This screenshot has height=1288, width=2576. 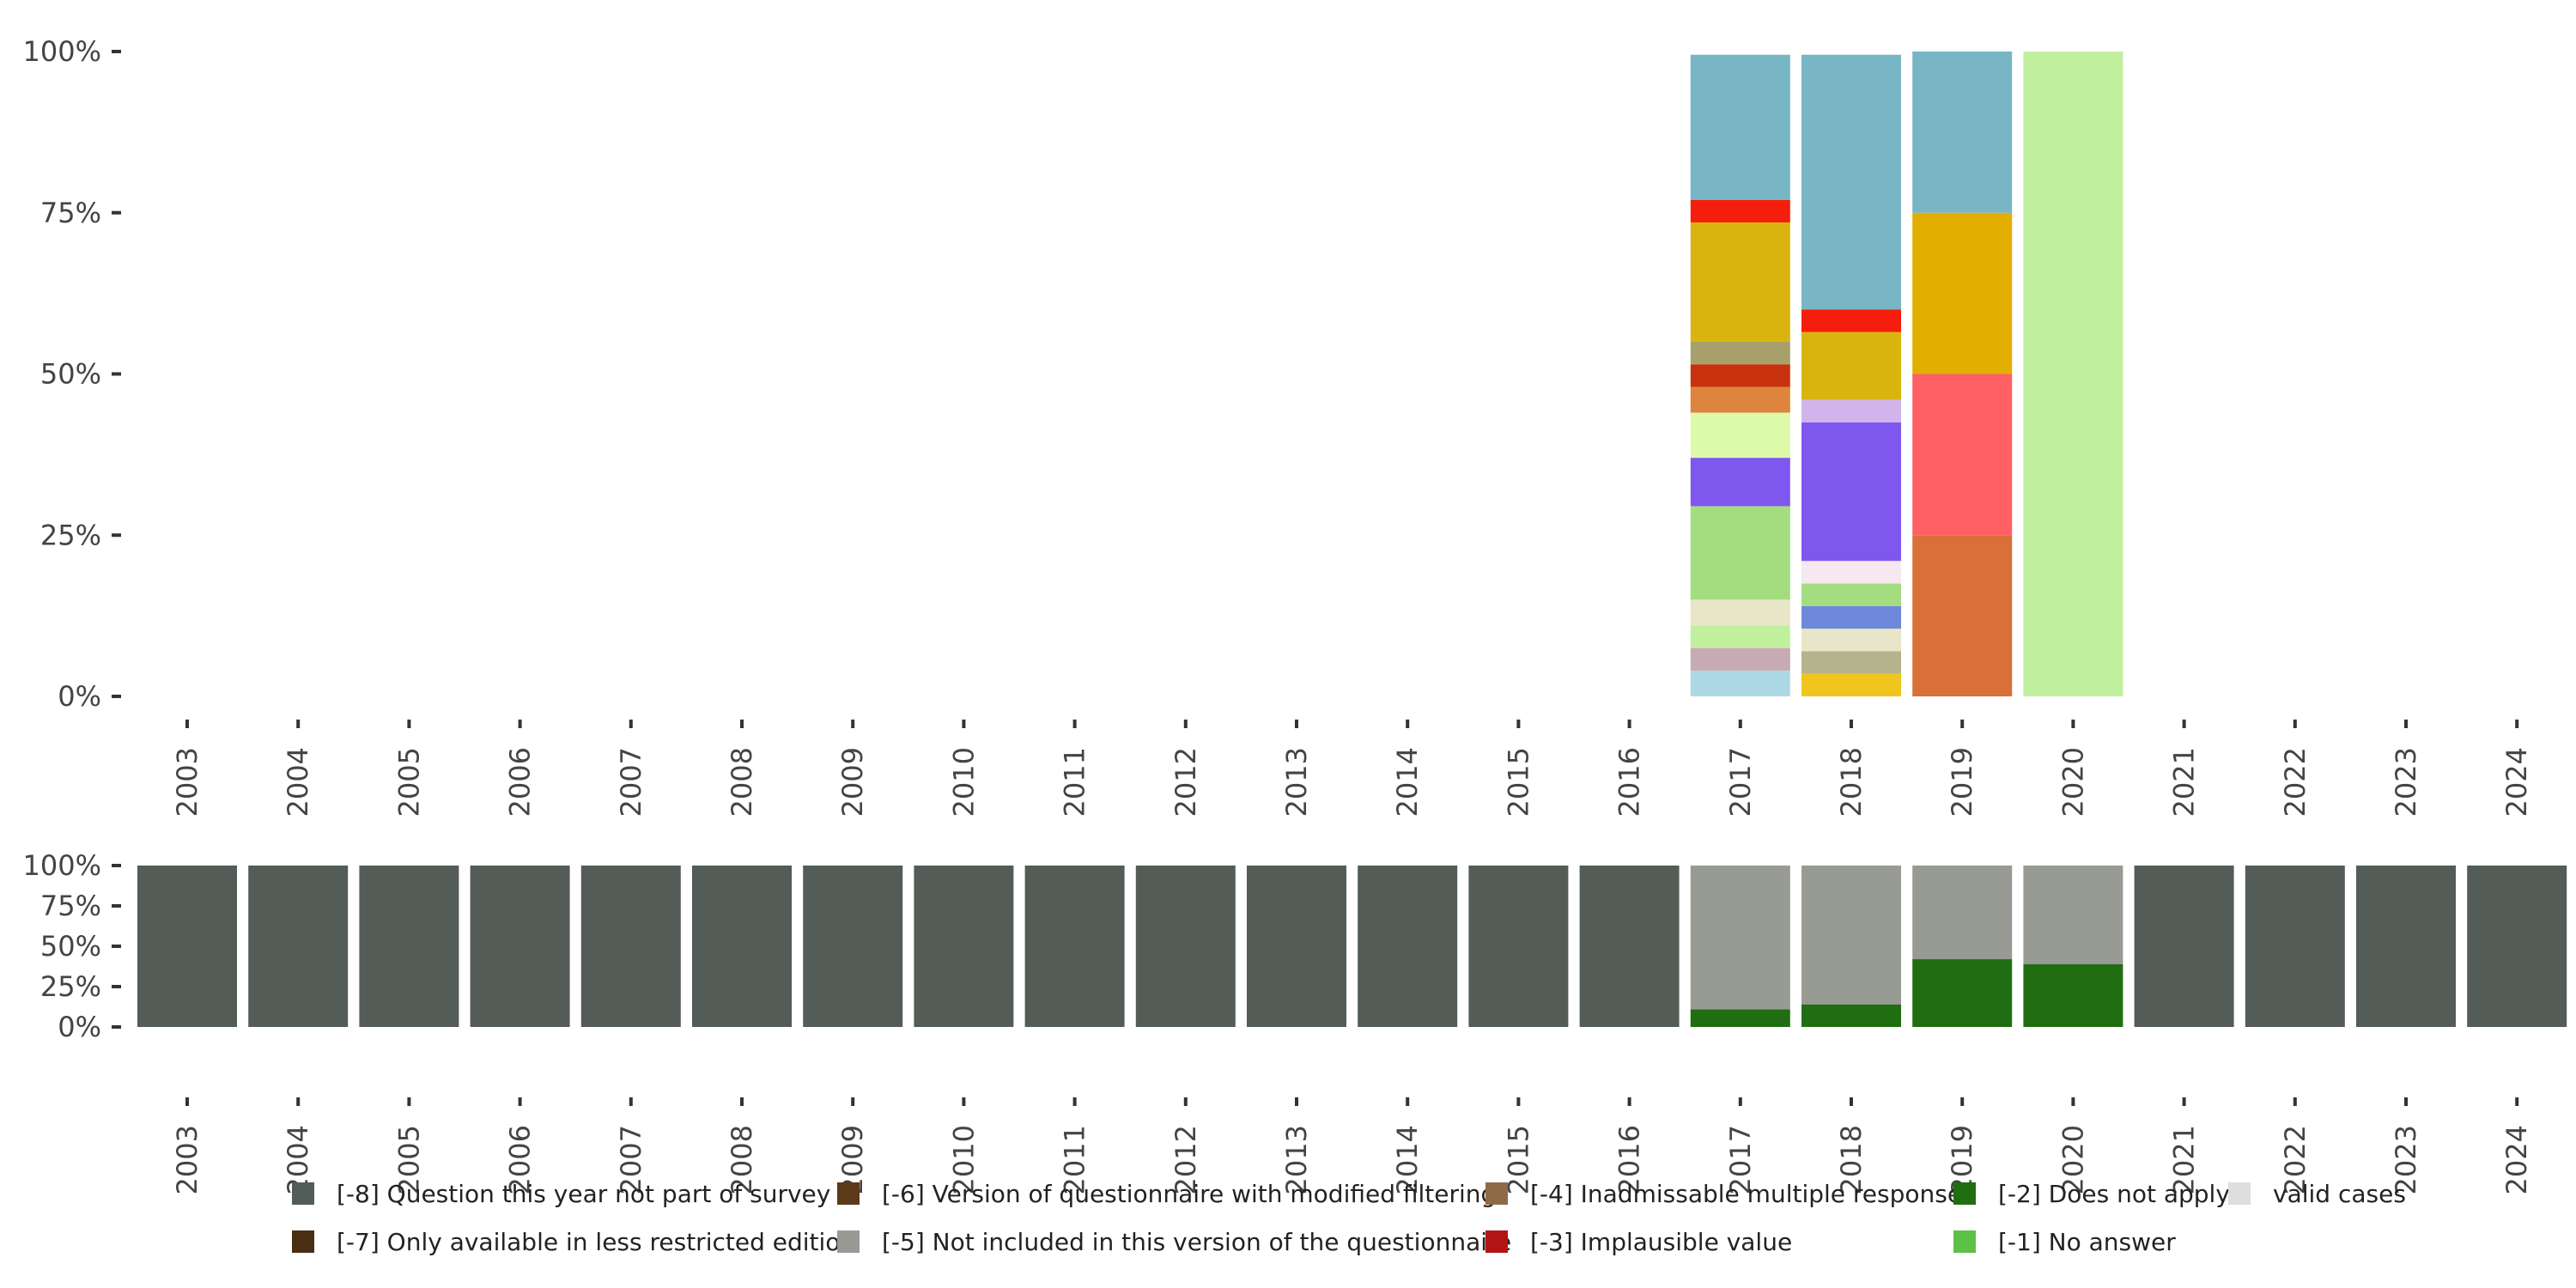 What do you see at coordinates (1740, 1159) in the screenshot?
I see `bottom-xtick-label: 2017` at bounding box center [1740, 1159].